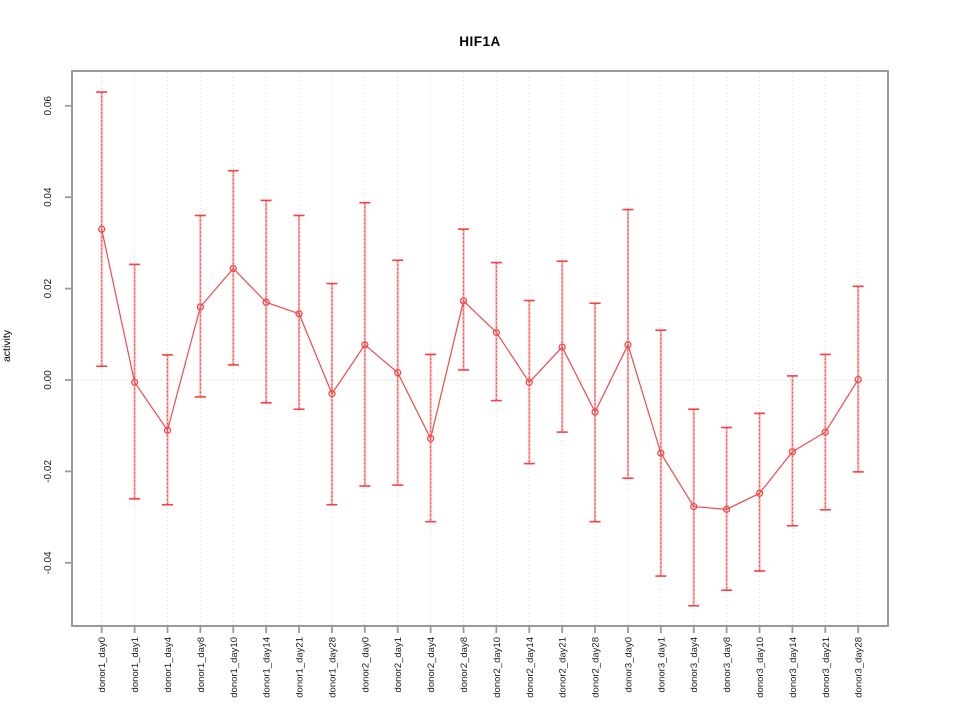 This screenshot has height=720, width=960. Describe the element at coordinates (48, 106) in the screenshot. I see `y-tick-label: 0.06` at that location.